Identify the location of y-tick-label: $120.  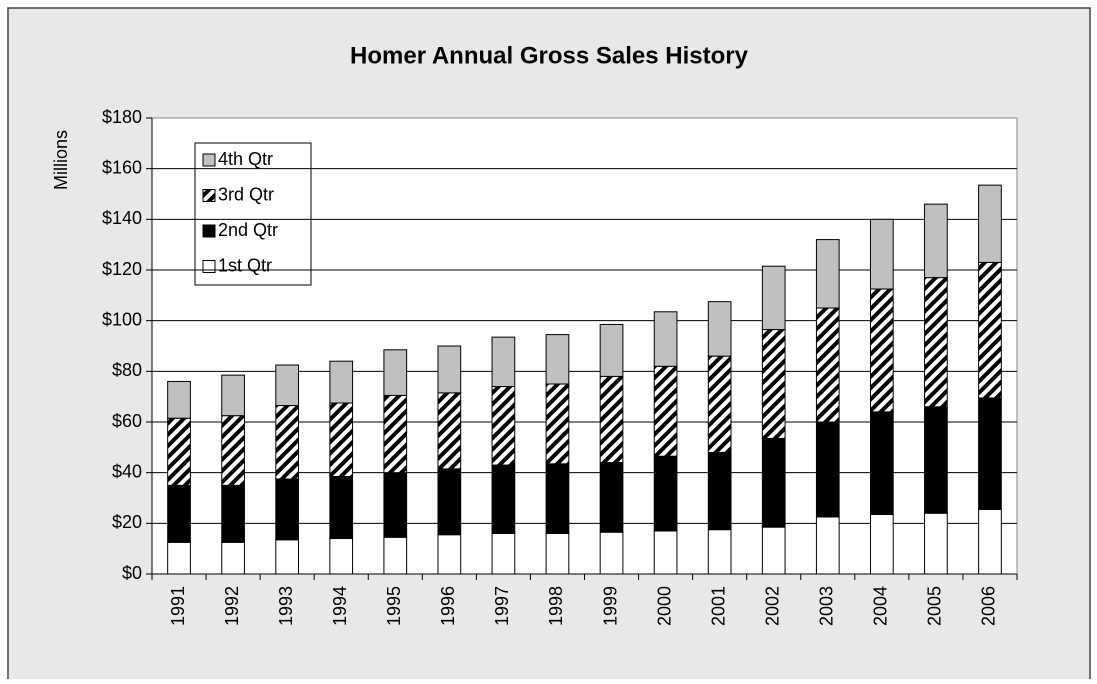
(122, 269).